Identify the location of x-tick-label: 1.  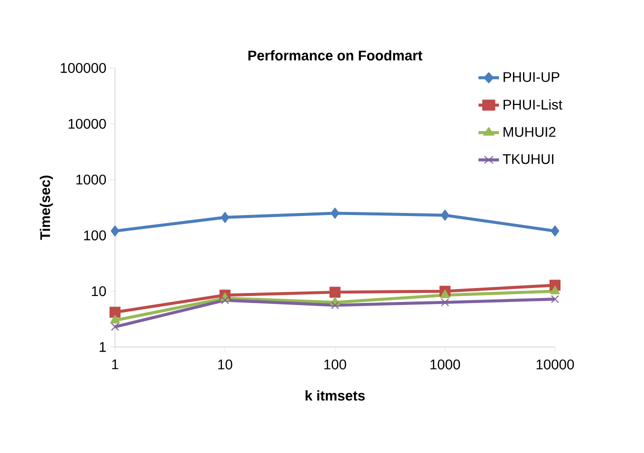
(115, 365).